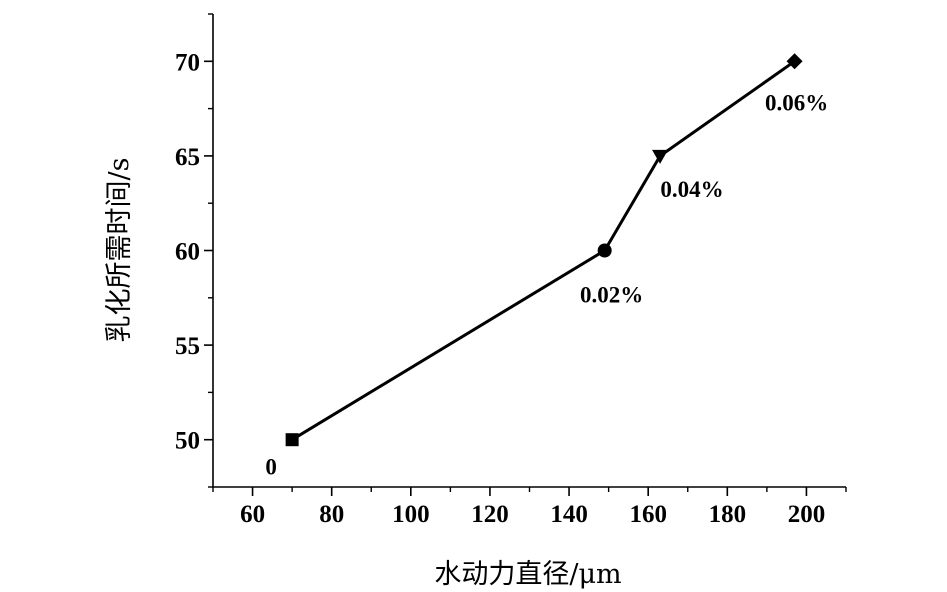 The height and width of the screenshot is (592, 947). I want to click on point-marker-circle, so click(604, 250).